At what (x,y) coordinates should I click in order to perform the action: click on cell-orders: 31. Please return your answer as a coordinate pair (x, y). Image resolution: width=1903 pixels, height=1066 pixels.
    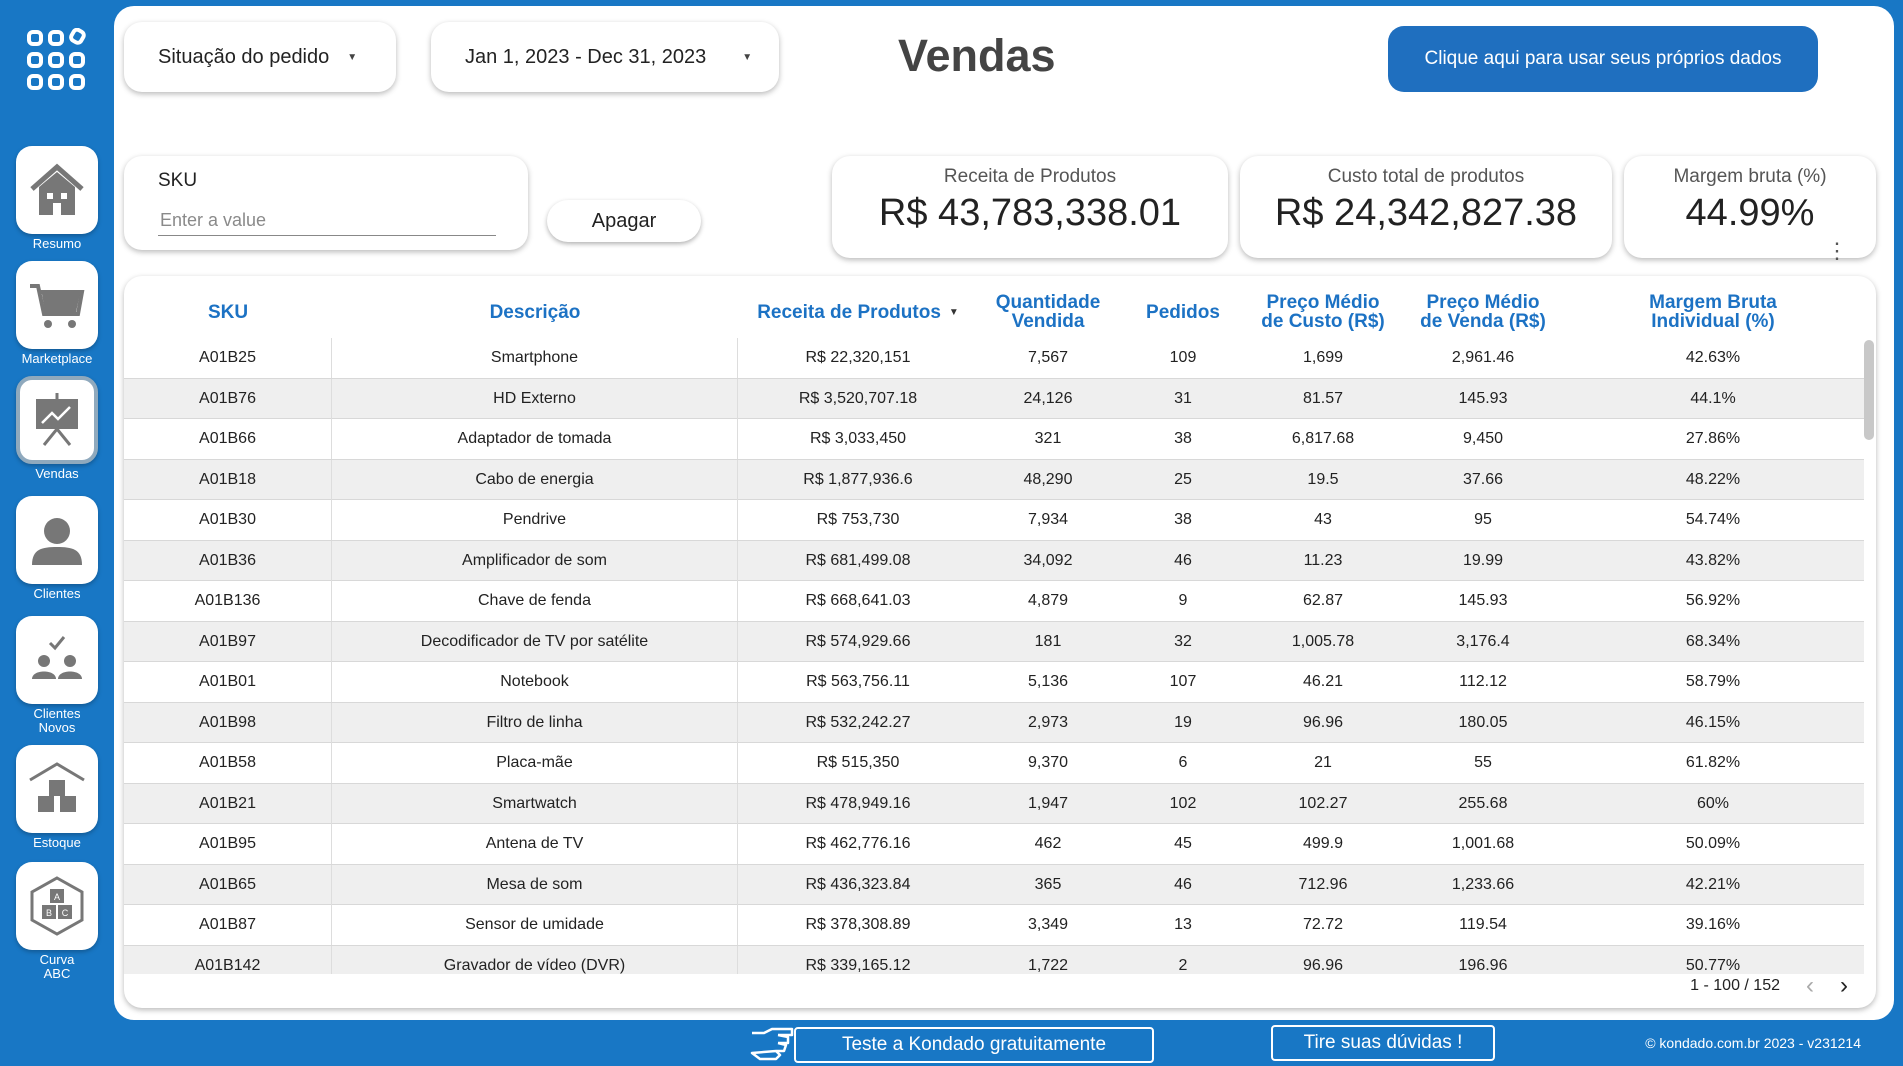
    Looking at the image, I should click on (1183, 398).